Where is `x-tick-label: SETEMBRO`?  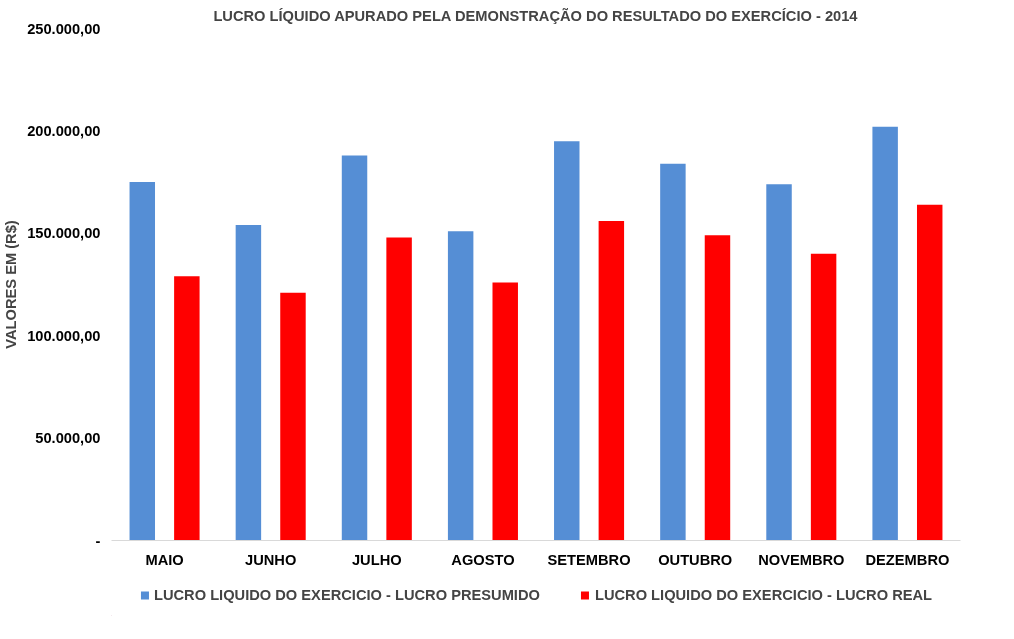 x-tick-label: SETEMBRO is located at coordinates (589, 559).